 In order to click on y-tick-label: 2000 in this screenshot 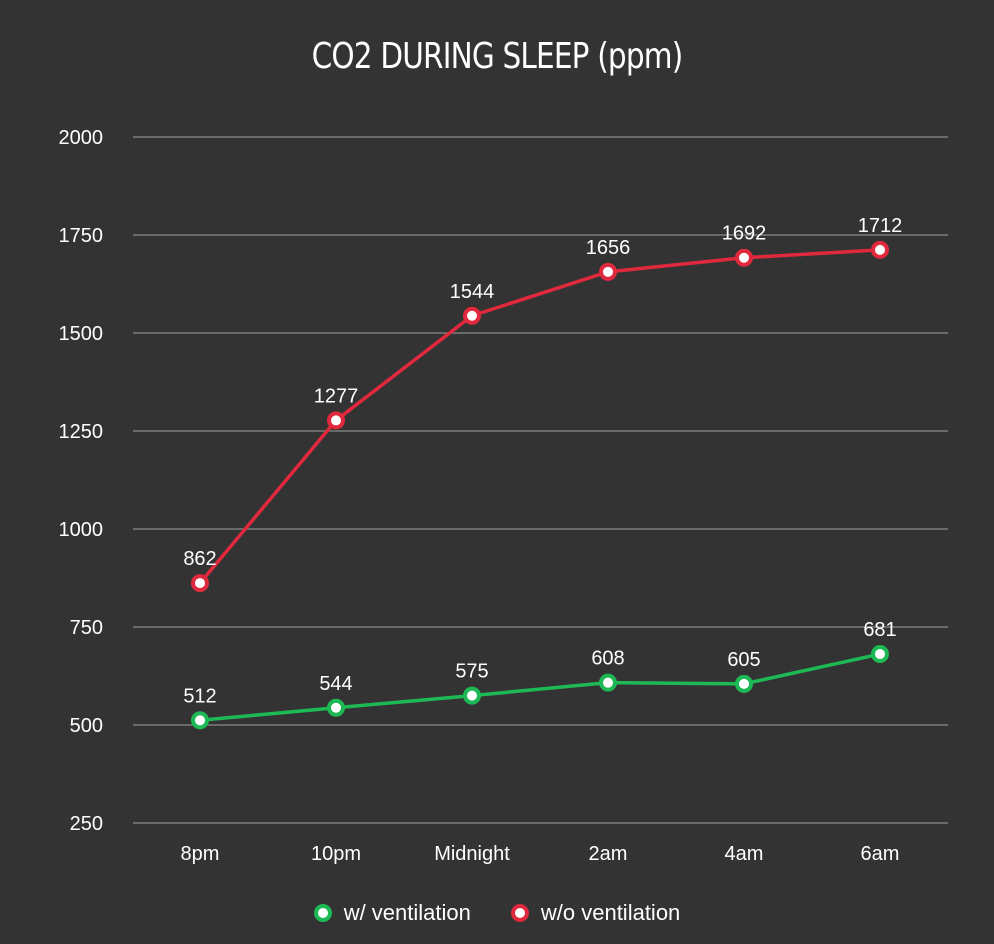, I will do `click(81, 138)`.